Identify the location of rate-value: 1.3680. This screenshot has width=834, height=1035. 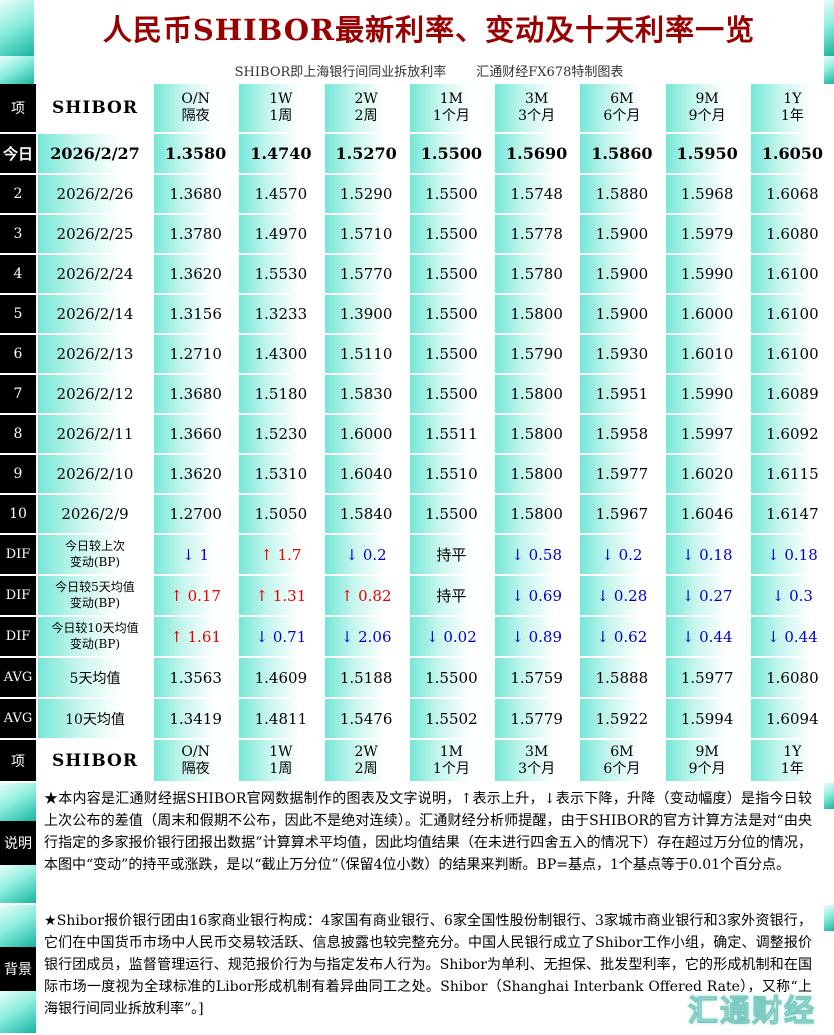
(196, 194).